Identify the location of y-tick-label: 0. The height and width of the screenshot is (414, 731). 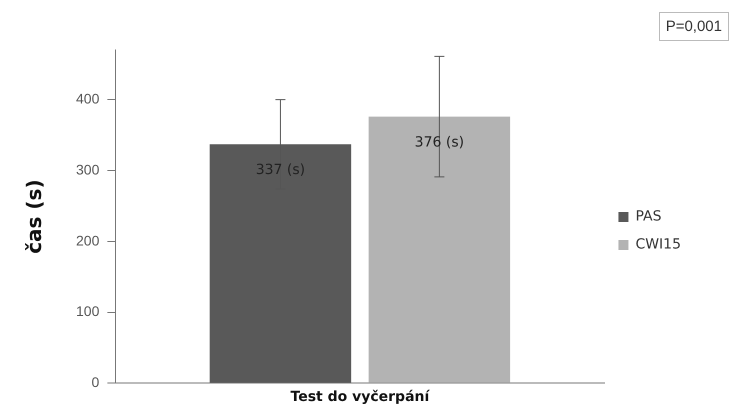
(96, 382).